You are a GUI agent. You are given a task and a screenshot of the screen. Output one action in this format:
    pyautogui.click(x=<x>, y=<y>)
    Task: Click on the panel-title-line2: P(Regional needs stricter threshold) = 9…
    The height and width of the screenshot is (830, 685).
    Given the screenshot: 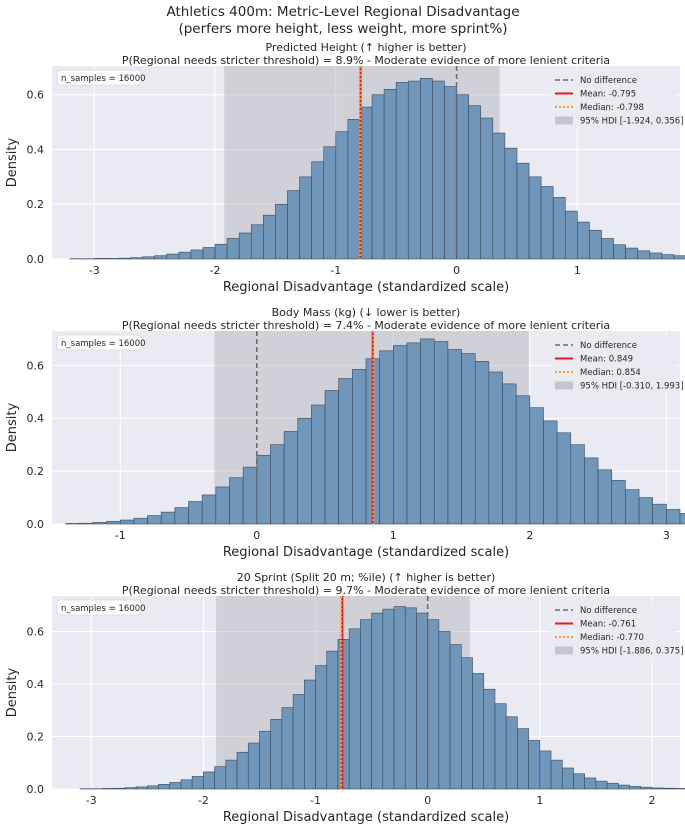 What is the action you would take?
    pyautogui.click(x=366, y=590)
    